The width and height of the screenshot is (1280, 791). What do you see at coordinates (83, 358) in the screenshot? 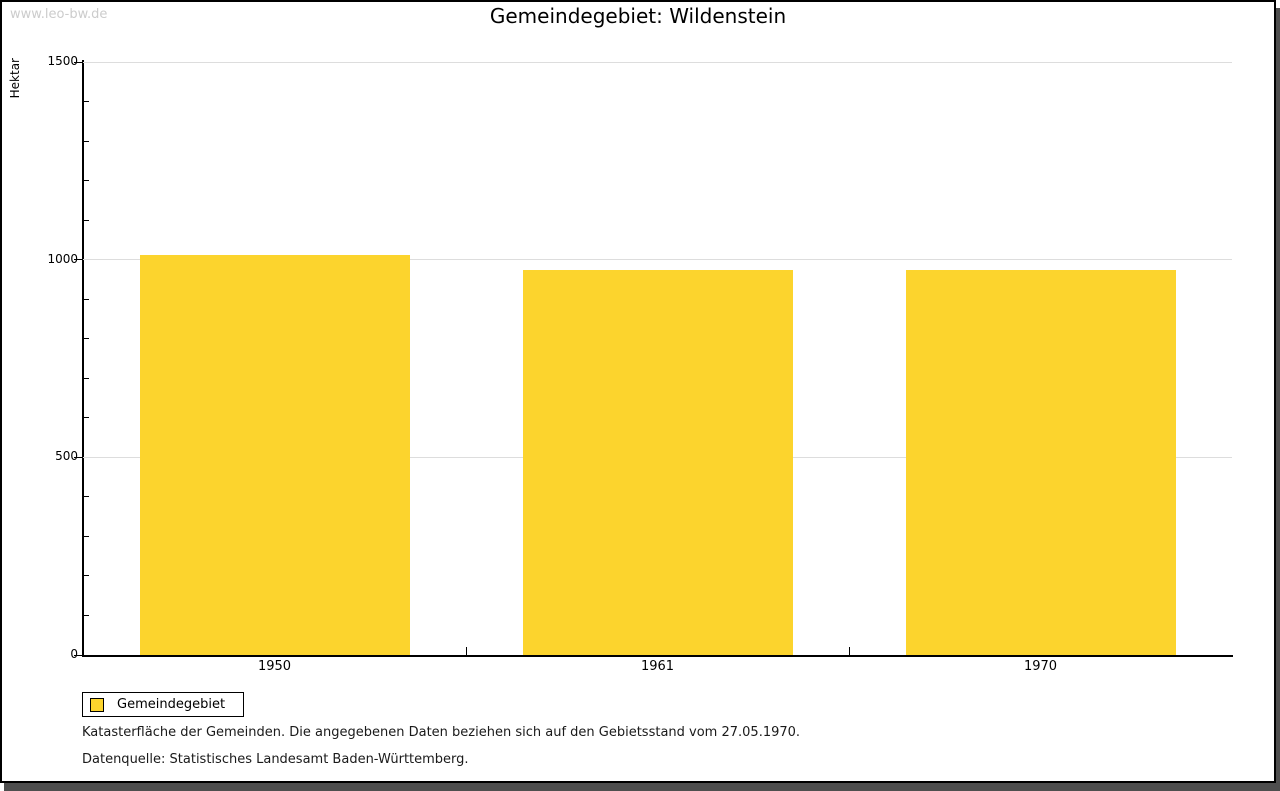
I see `y-axis-line` at bounding box center [83, 358].